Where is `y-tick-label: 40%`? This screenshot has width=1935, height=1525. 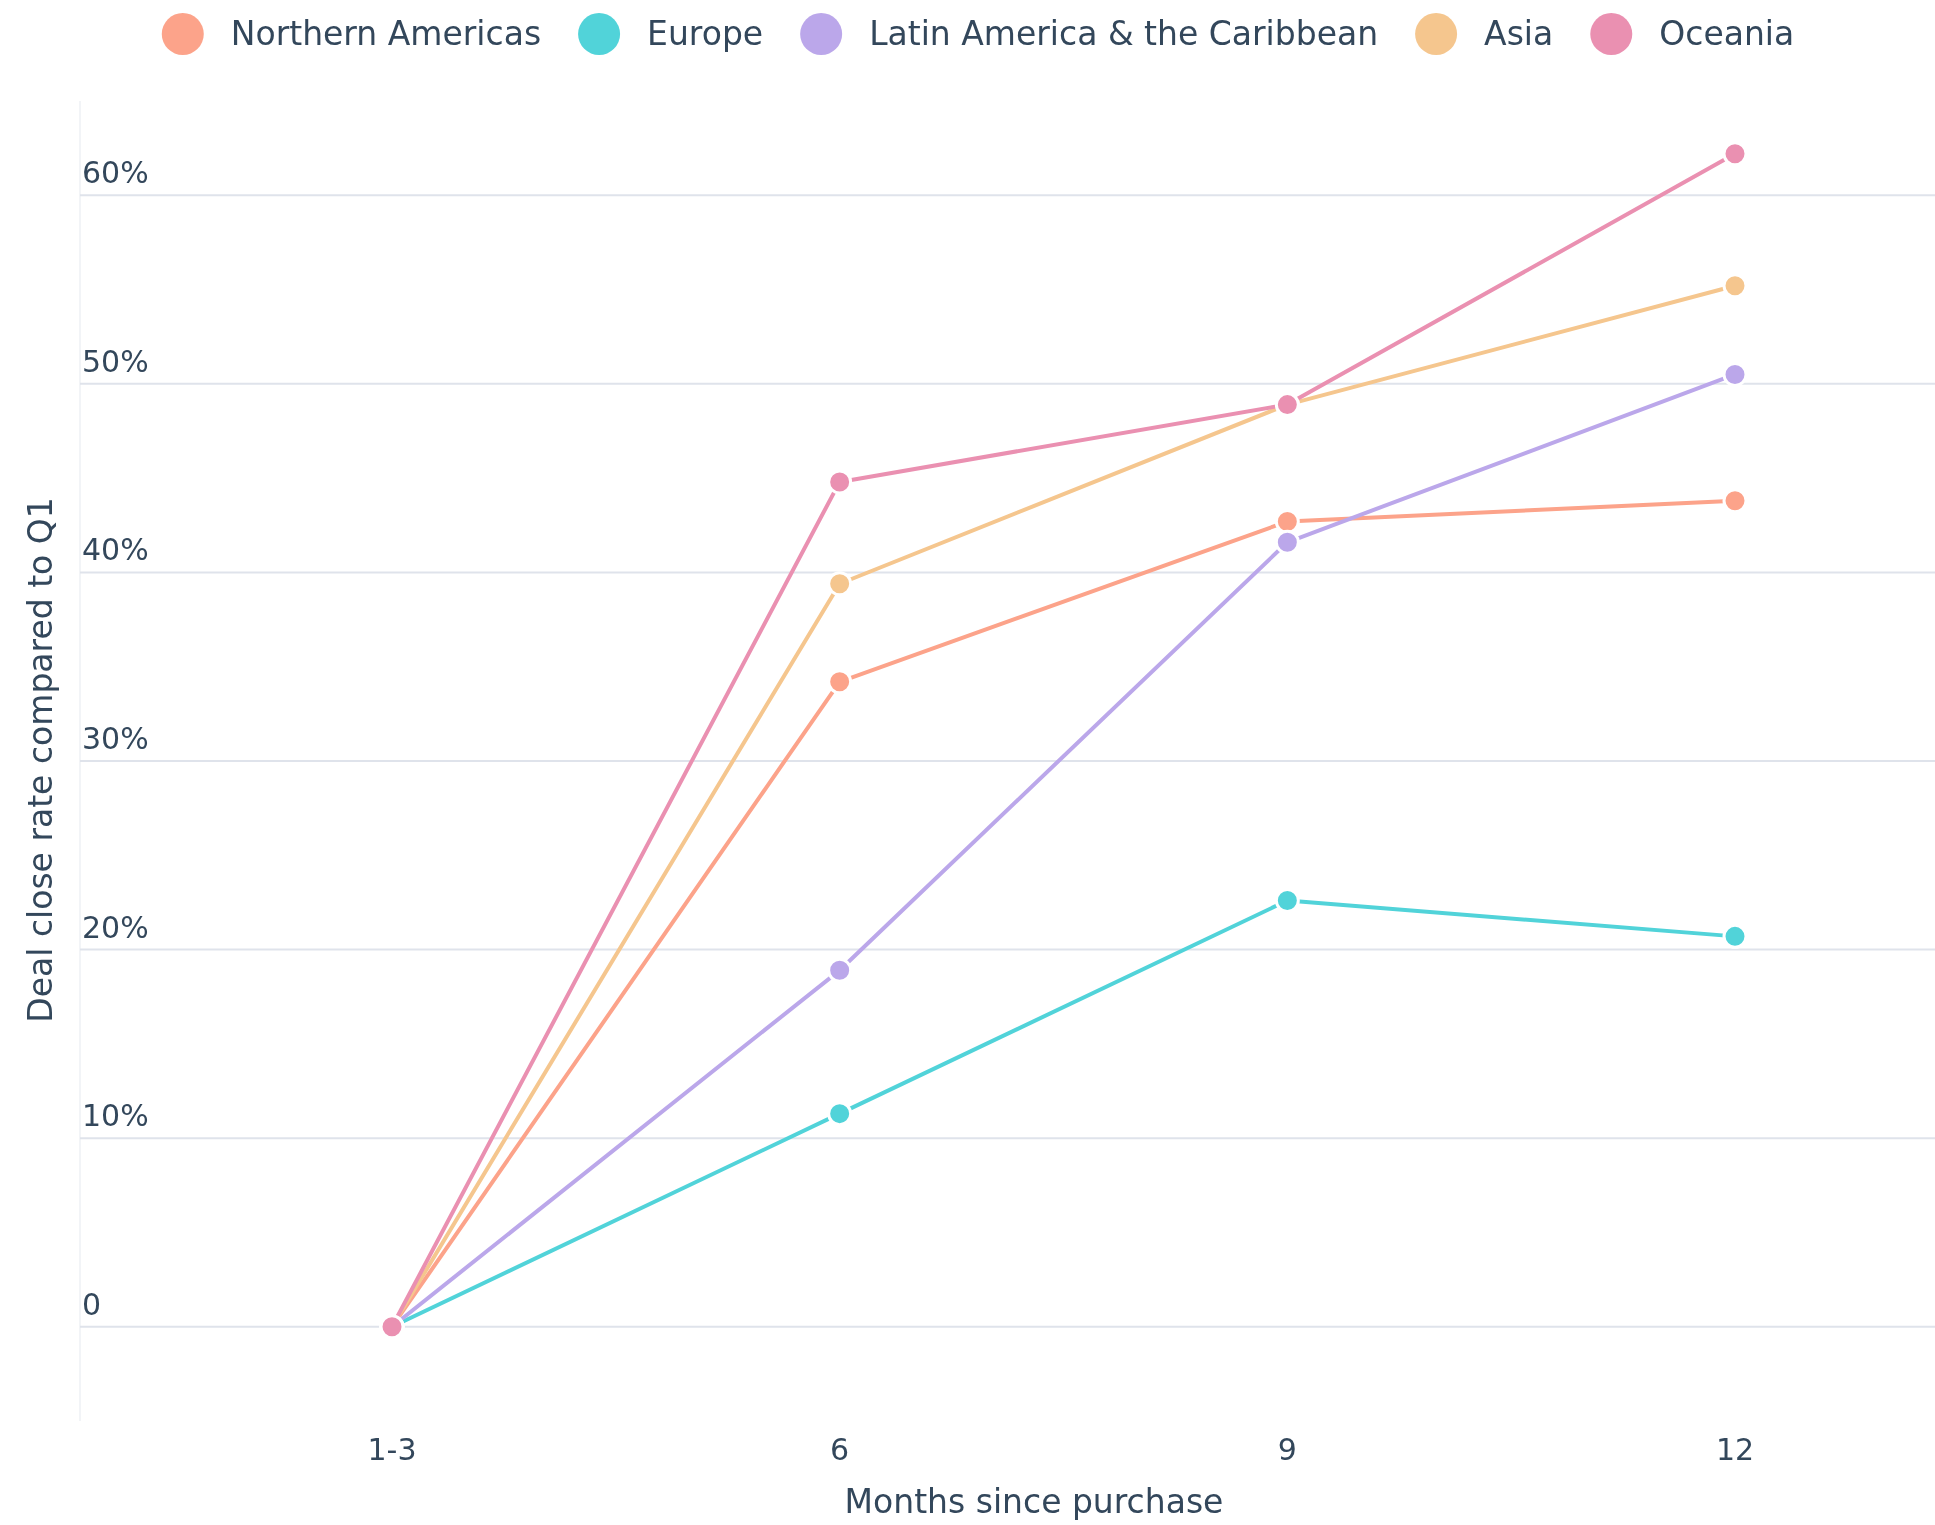 y-tick-label: 40% is located at coordinates (115, 550).